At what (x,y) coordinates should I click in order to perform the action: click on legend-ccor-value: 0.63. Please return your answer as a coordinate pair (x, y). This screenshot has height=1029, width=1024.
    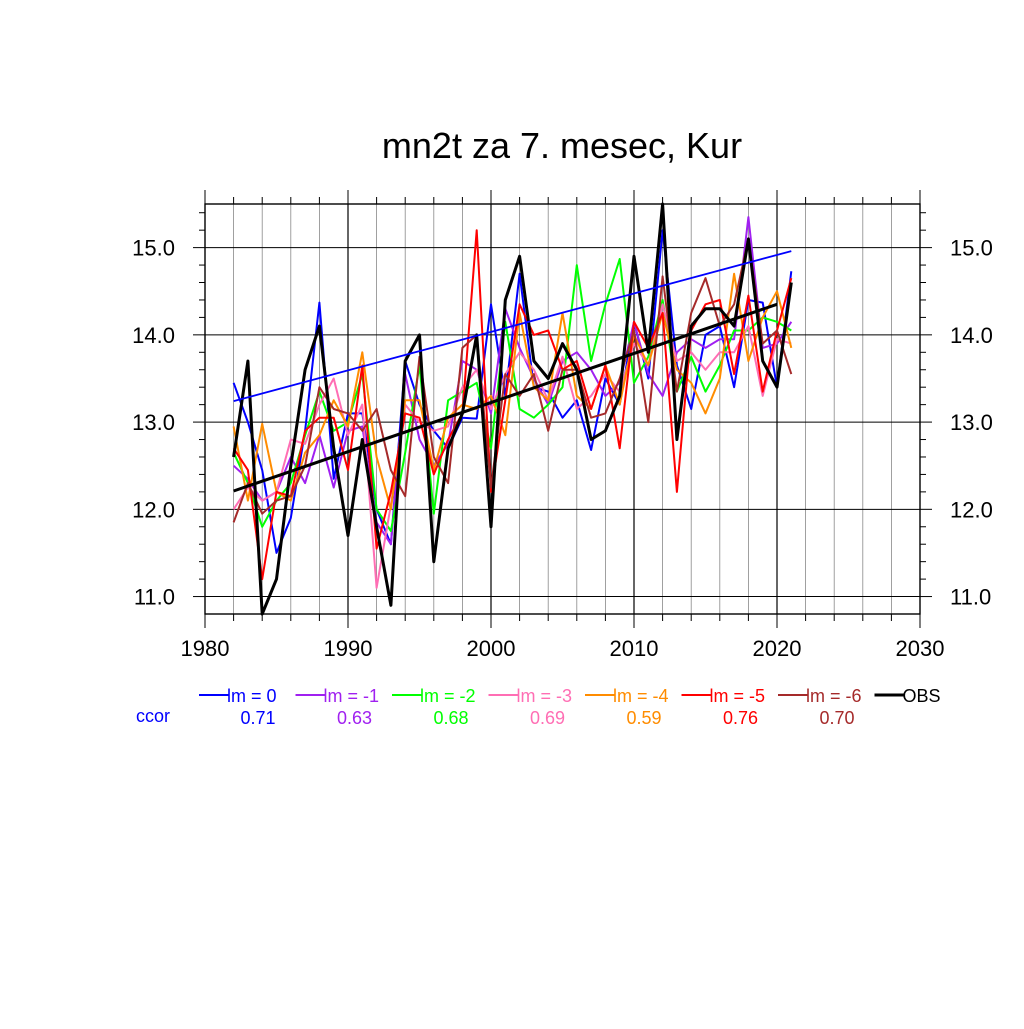
    Looking at the image, I should click on (354, 718).